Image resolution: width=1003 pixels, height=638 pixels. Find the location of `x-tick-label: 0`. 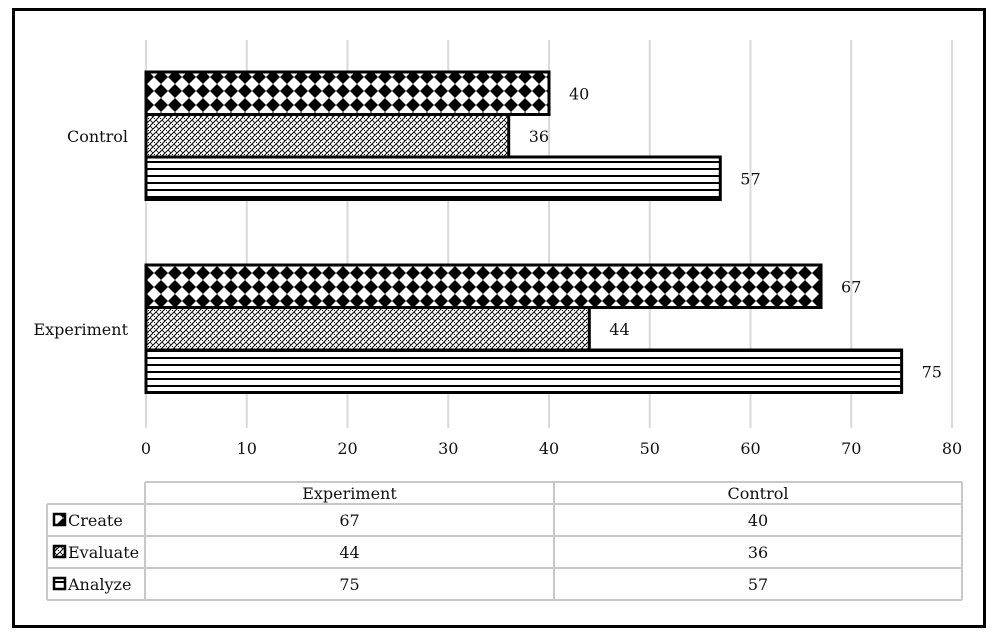

x-tick-label: 0 is located at coordinates (146, 448).